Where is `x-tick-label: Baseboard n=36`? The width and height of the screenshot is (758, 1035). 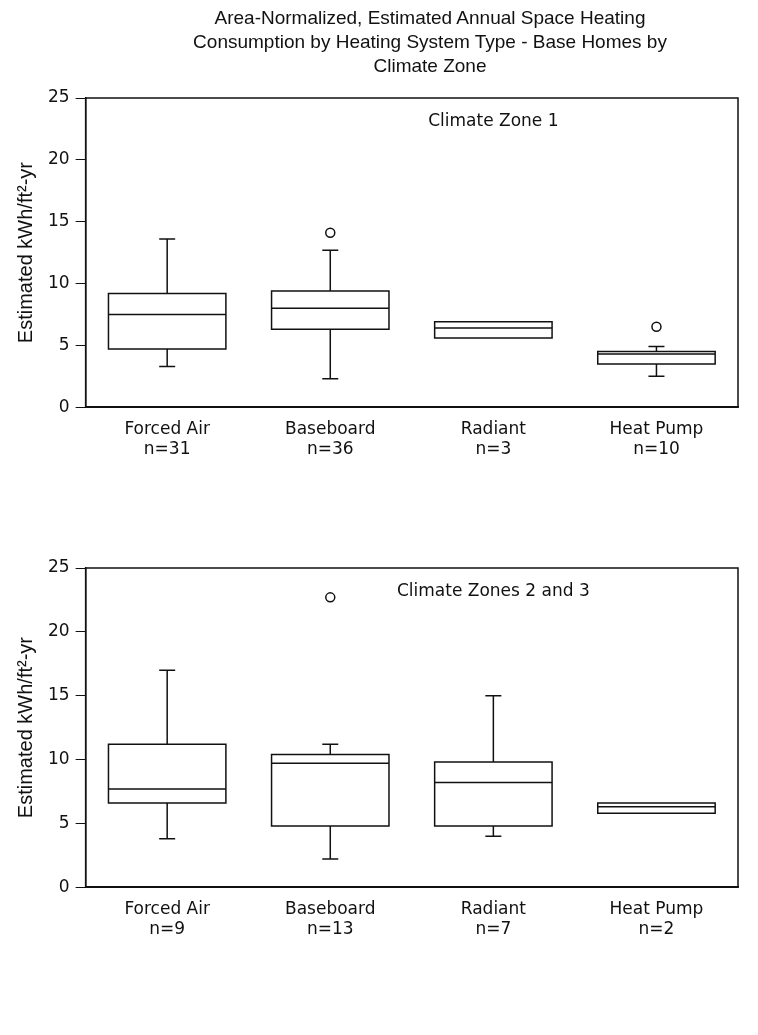 x-tick-label: Baseboard n=36 is located at coordinates (330, 438).